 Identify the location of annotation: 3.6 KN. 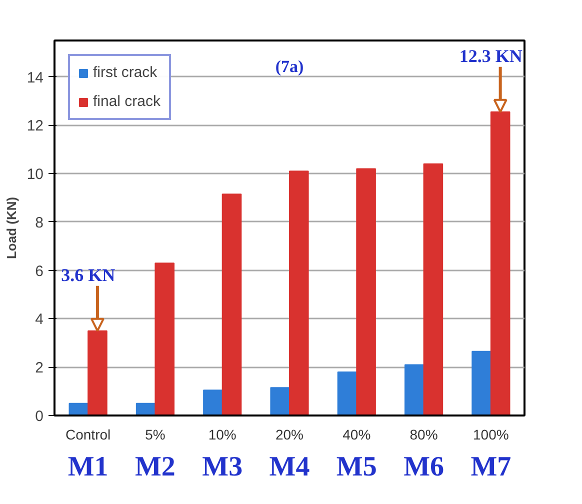
(88, 274).